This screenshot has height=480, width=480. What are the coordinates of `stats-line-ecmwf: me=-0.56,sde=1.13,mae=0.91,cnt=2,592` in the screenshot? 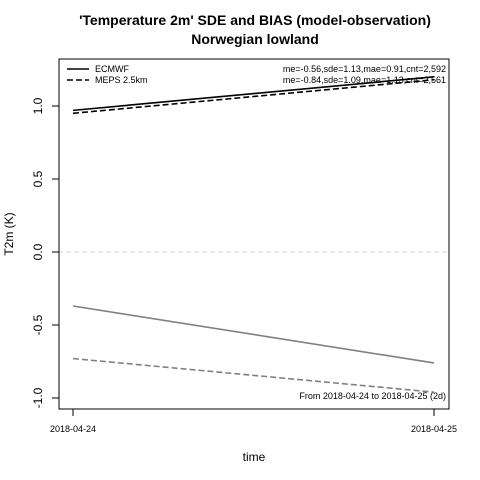 It's located at (364, 69).